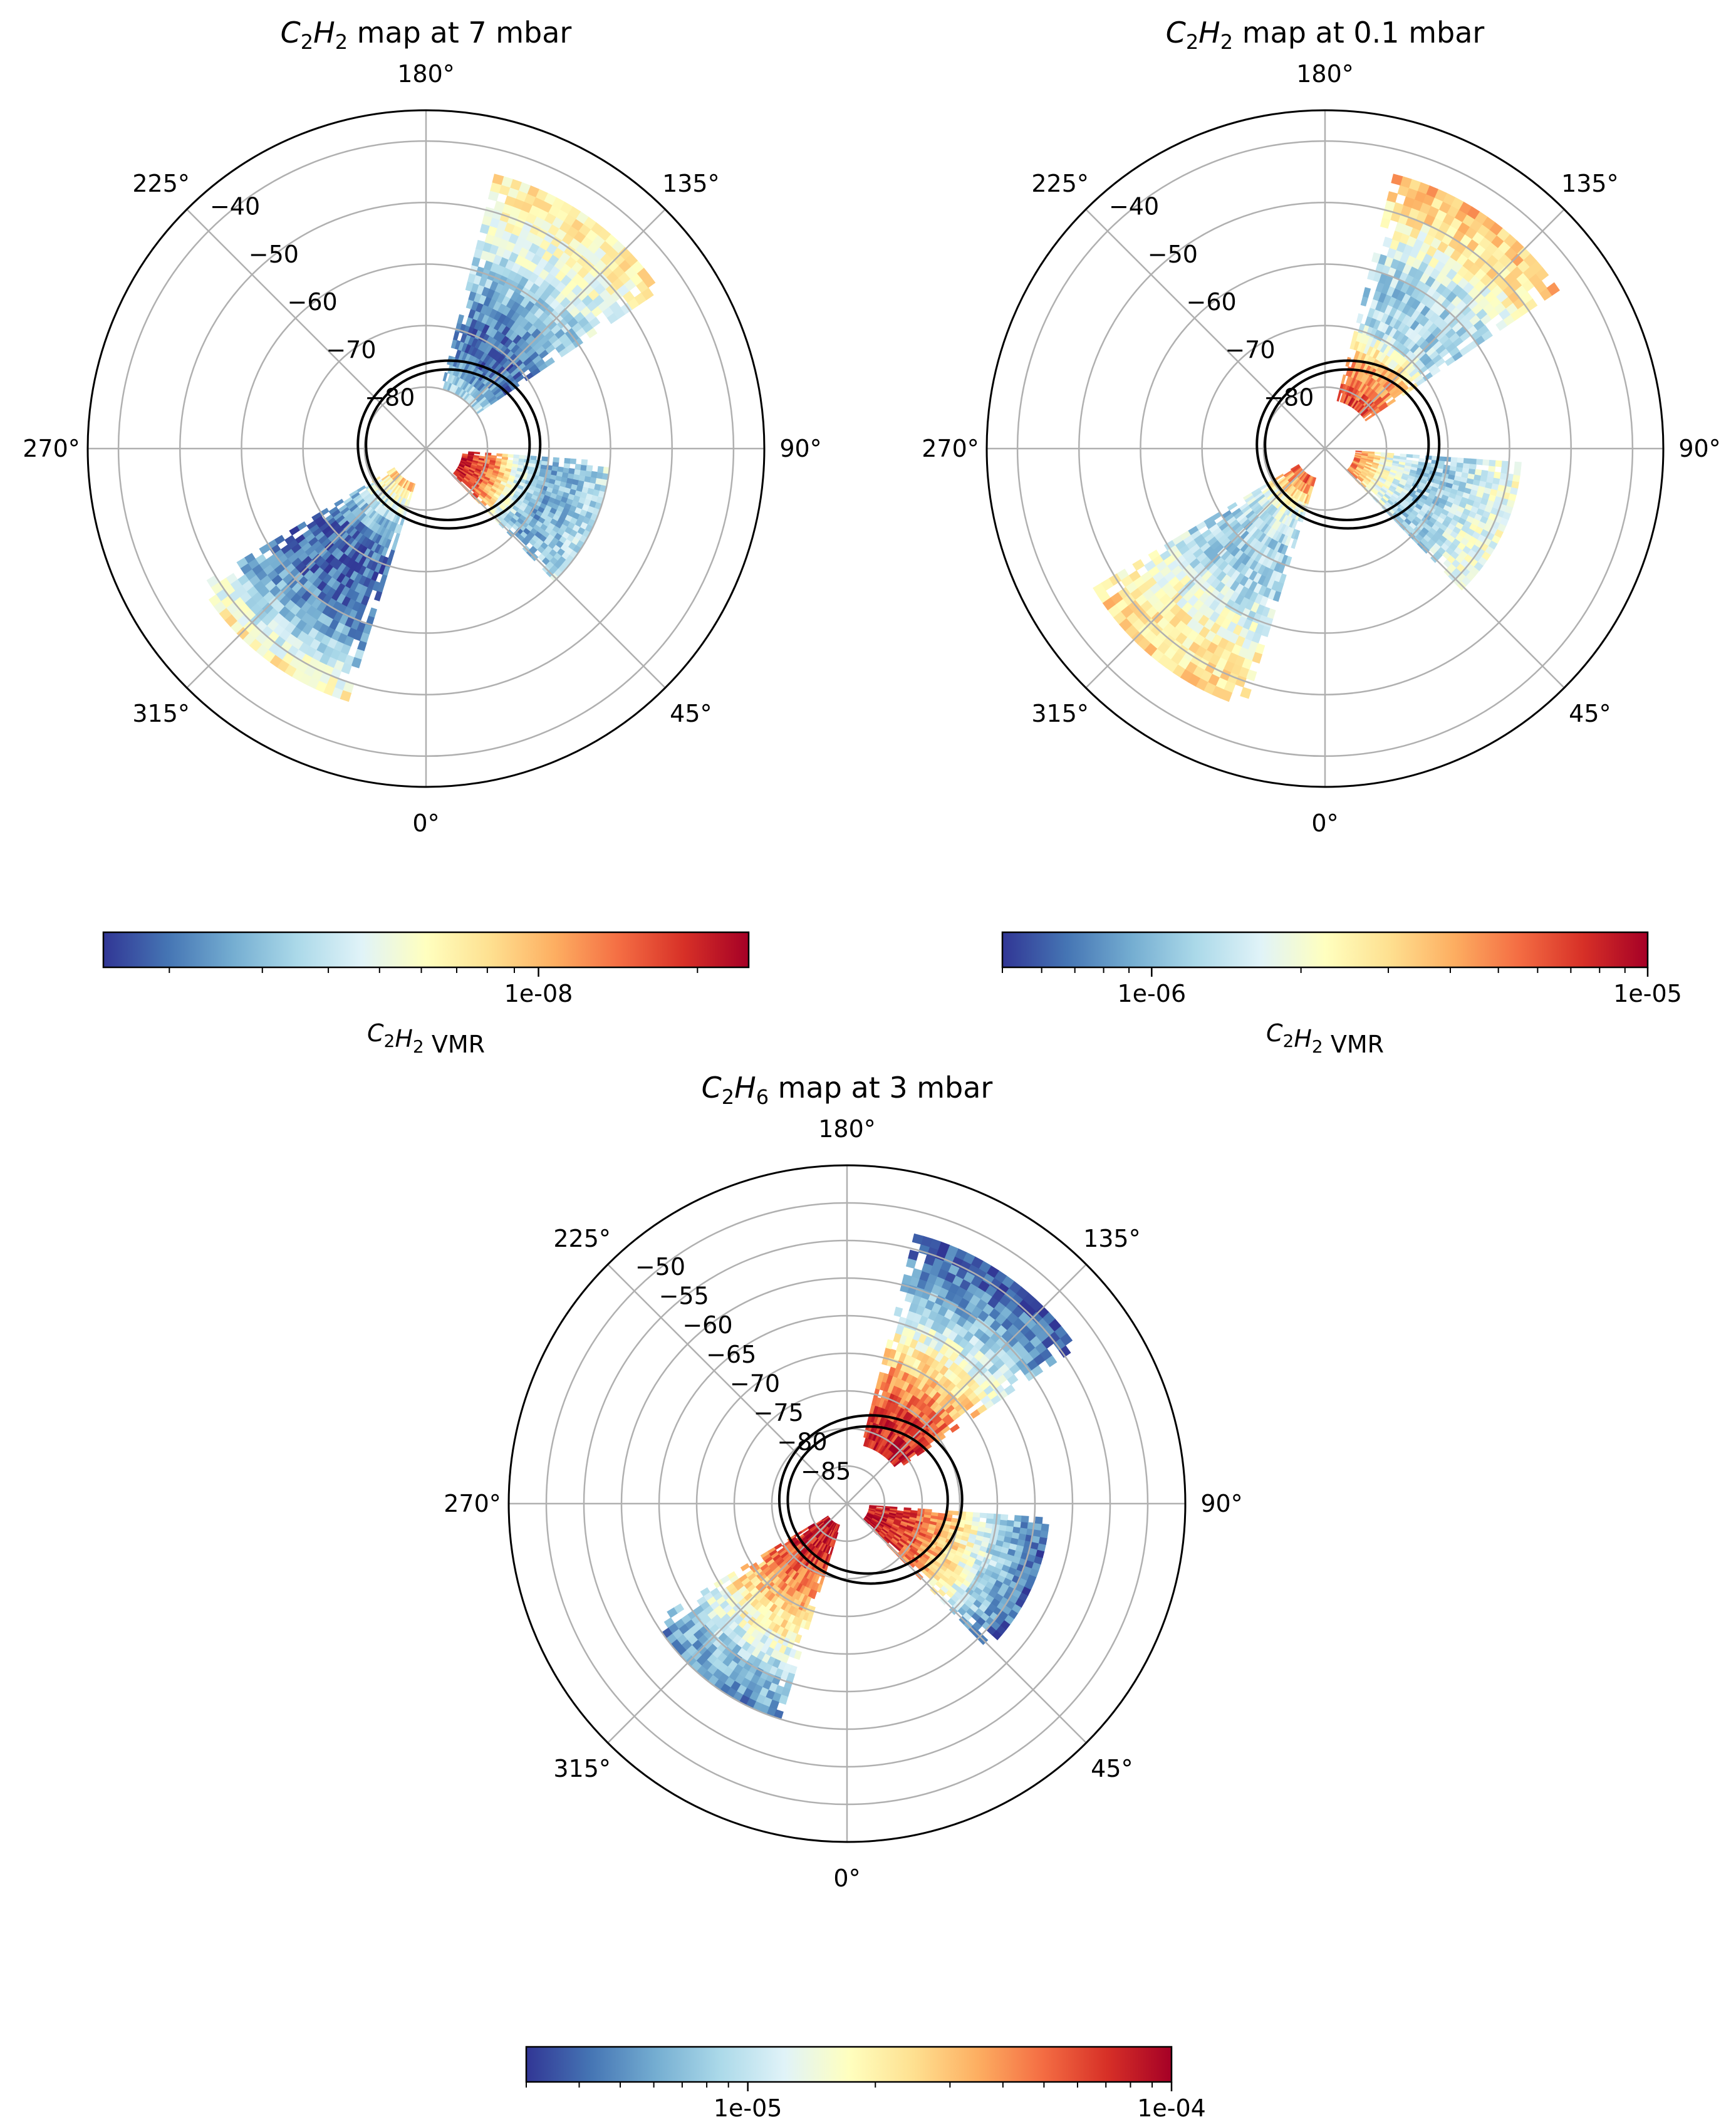 The image size is (1736, 2122). I want to click on radial-tick: −70, so click(1250, 349).